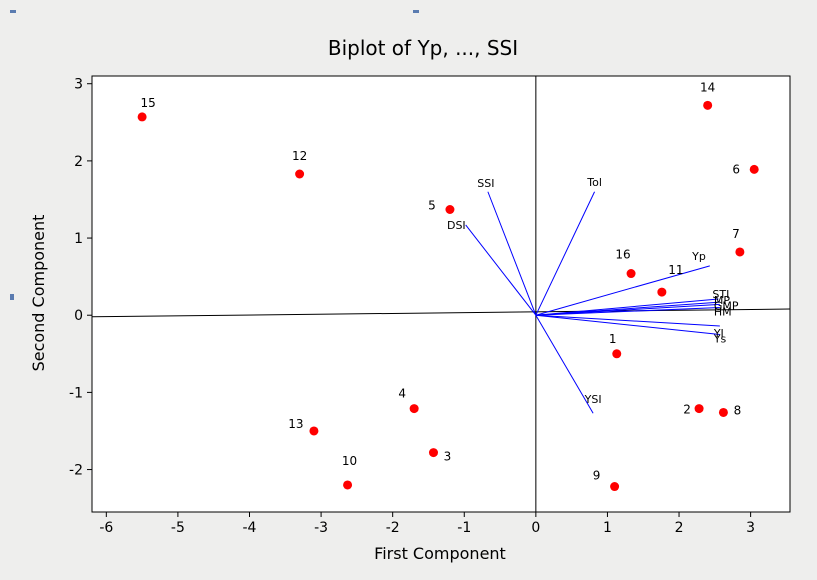 The width and height of the screenshot is (817, 580). What do you see at coordinates (679, 528) in the screenshot?
I see `x-tick-label: 2` at bounding box center [679, 528].